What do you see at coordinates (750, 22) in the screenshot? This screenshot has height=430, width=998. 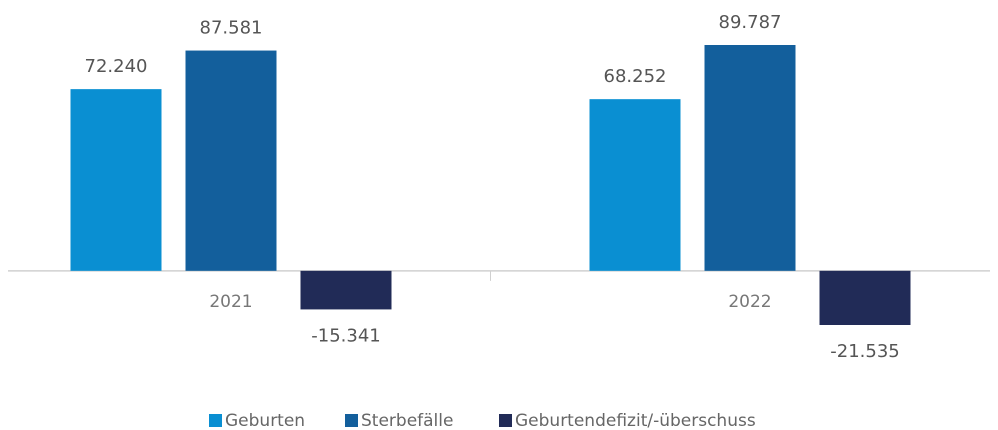 I see `value-label: 89.787` at bounding box center [750, 22].